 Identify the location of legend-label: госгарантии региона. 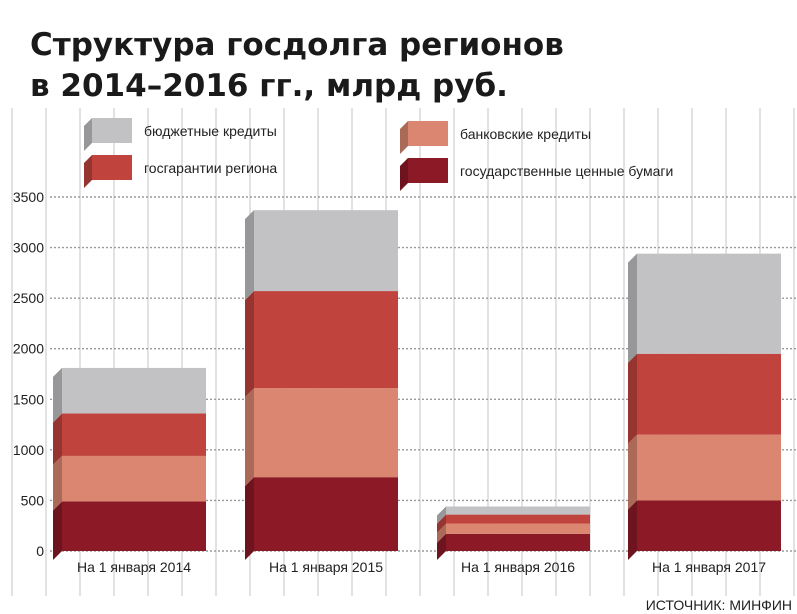
(210, 168).